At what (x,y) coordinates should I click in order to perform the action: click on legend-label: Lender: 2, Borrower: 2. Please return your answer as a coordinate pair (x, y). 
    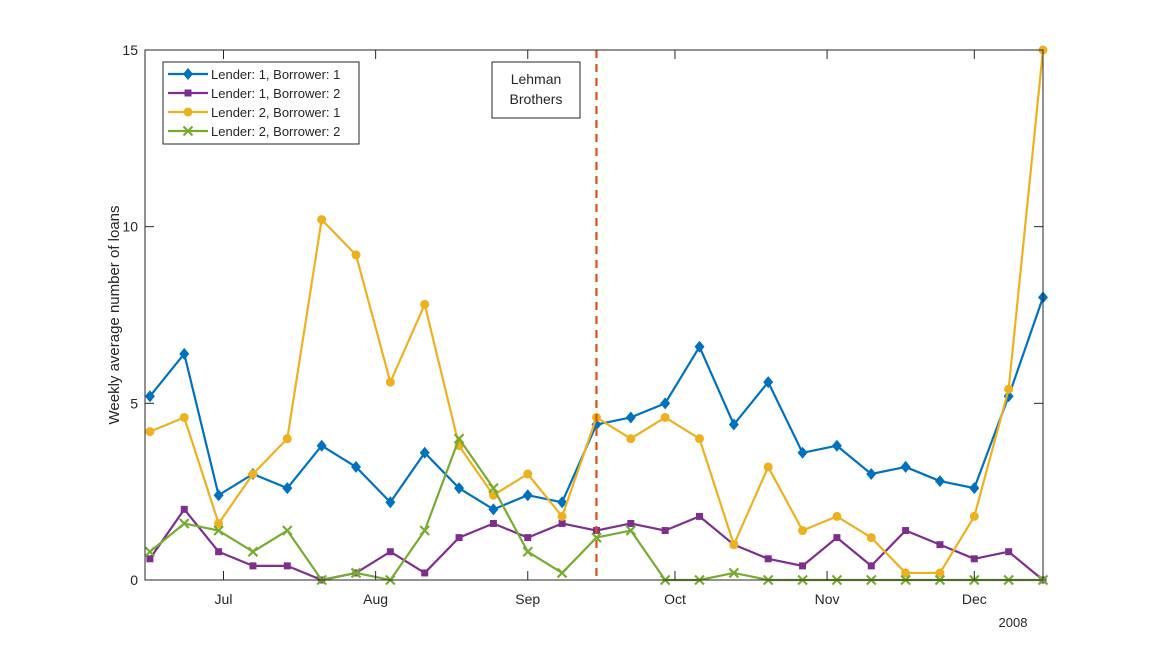
    Looking at the image, I should click on (275, 131).